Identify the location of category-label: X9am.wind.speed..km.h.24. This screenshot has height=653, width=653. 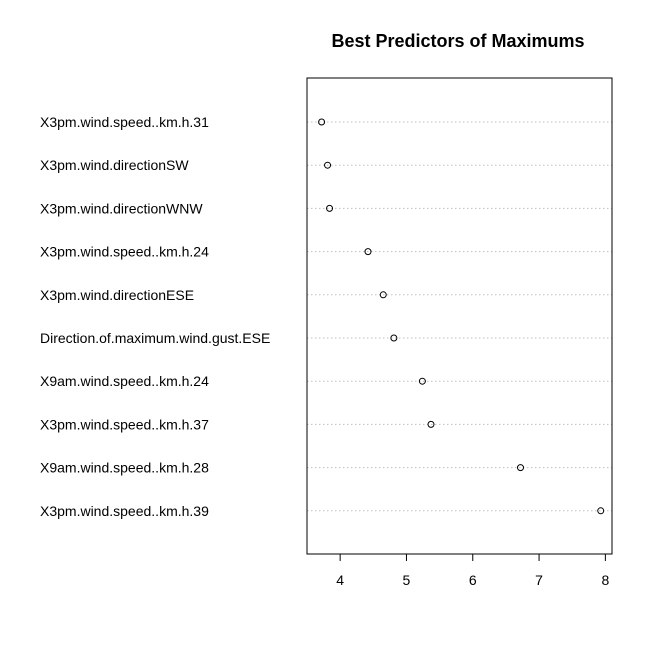
(124, 381).